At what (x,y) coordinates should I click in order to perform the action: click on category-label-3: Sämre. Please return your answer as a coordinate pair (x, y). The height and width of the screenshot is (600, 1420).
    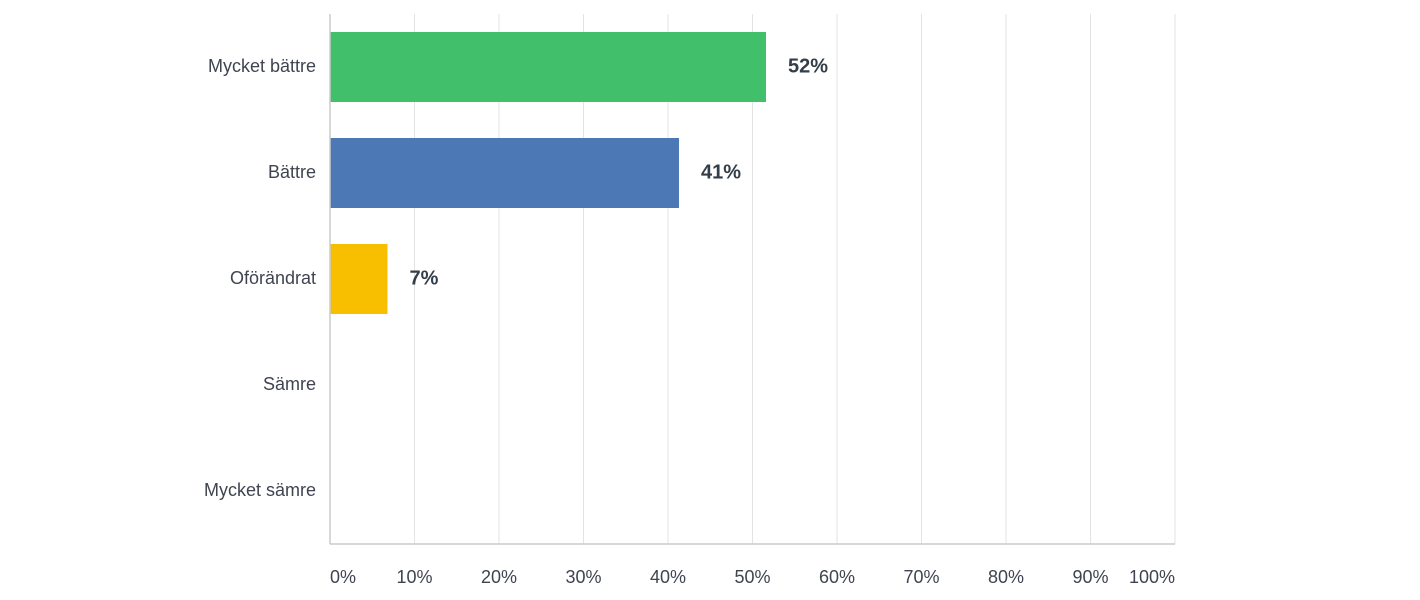
    Looking at the image, I should click on (289, 384).